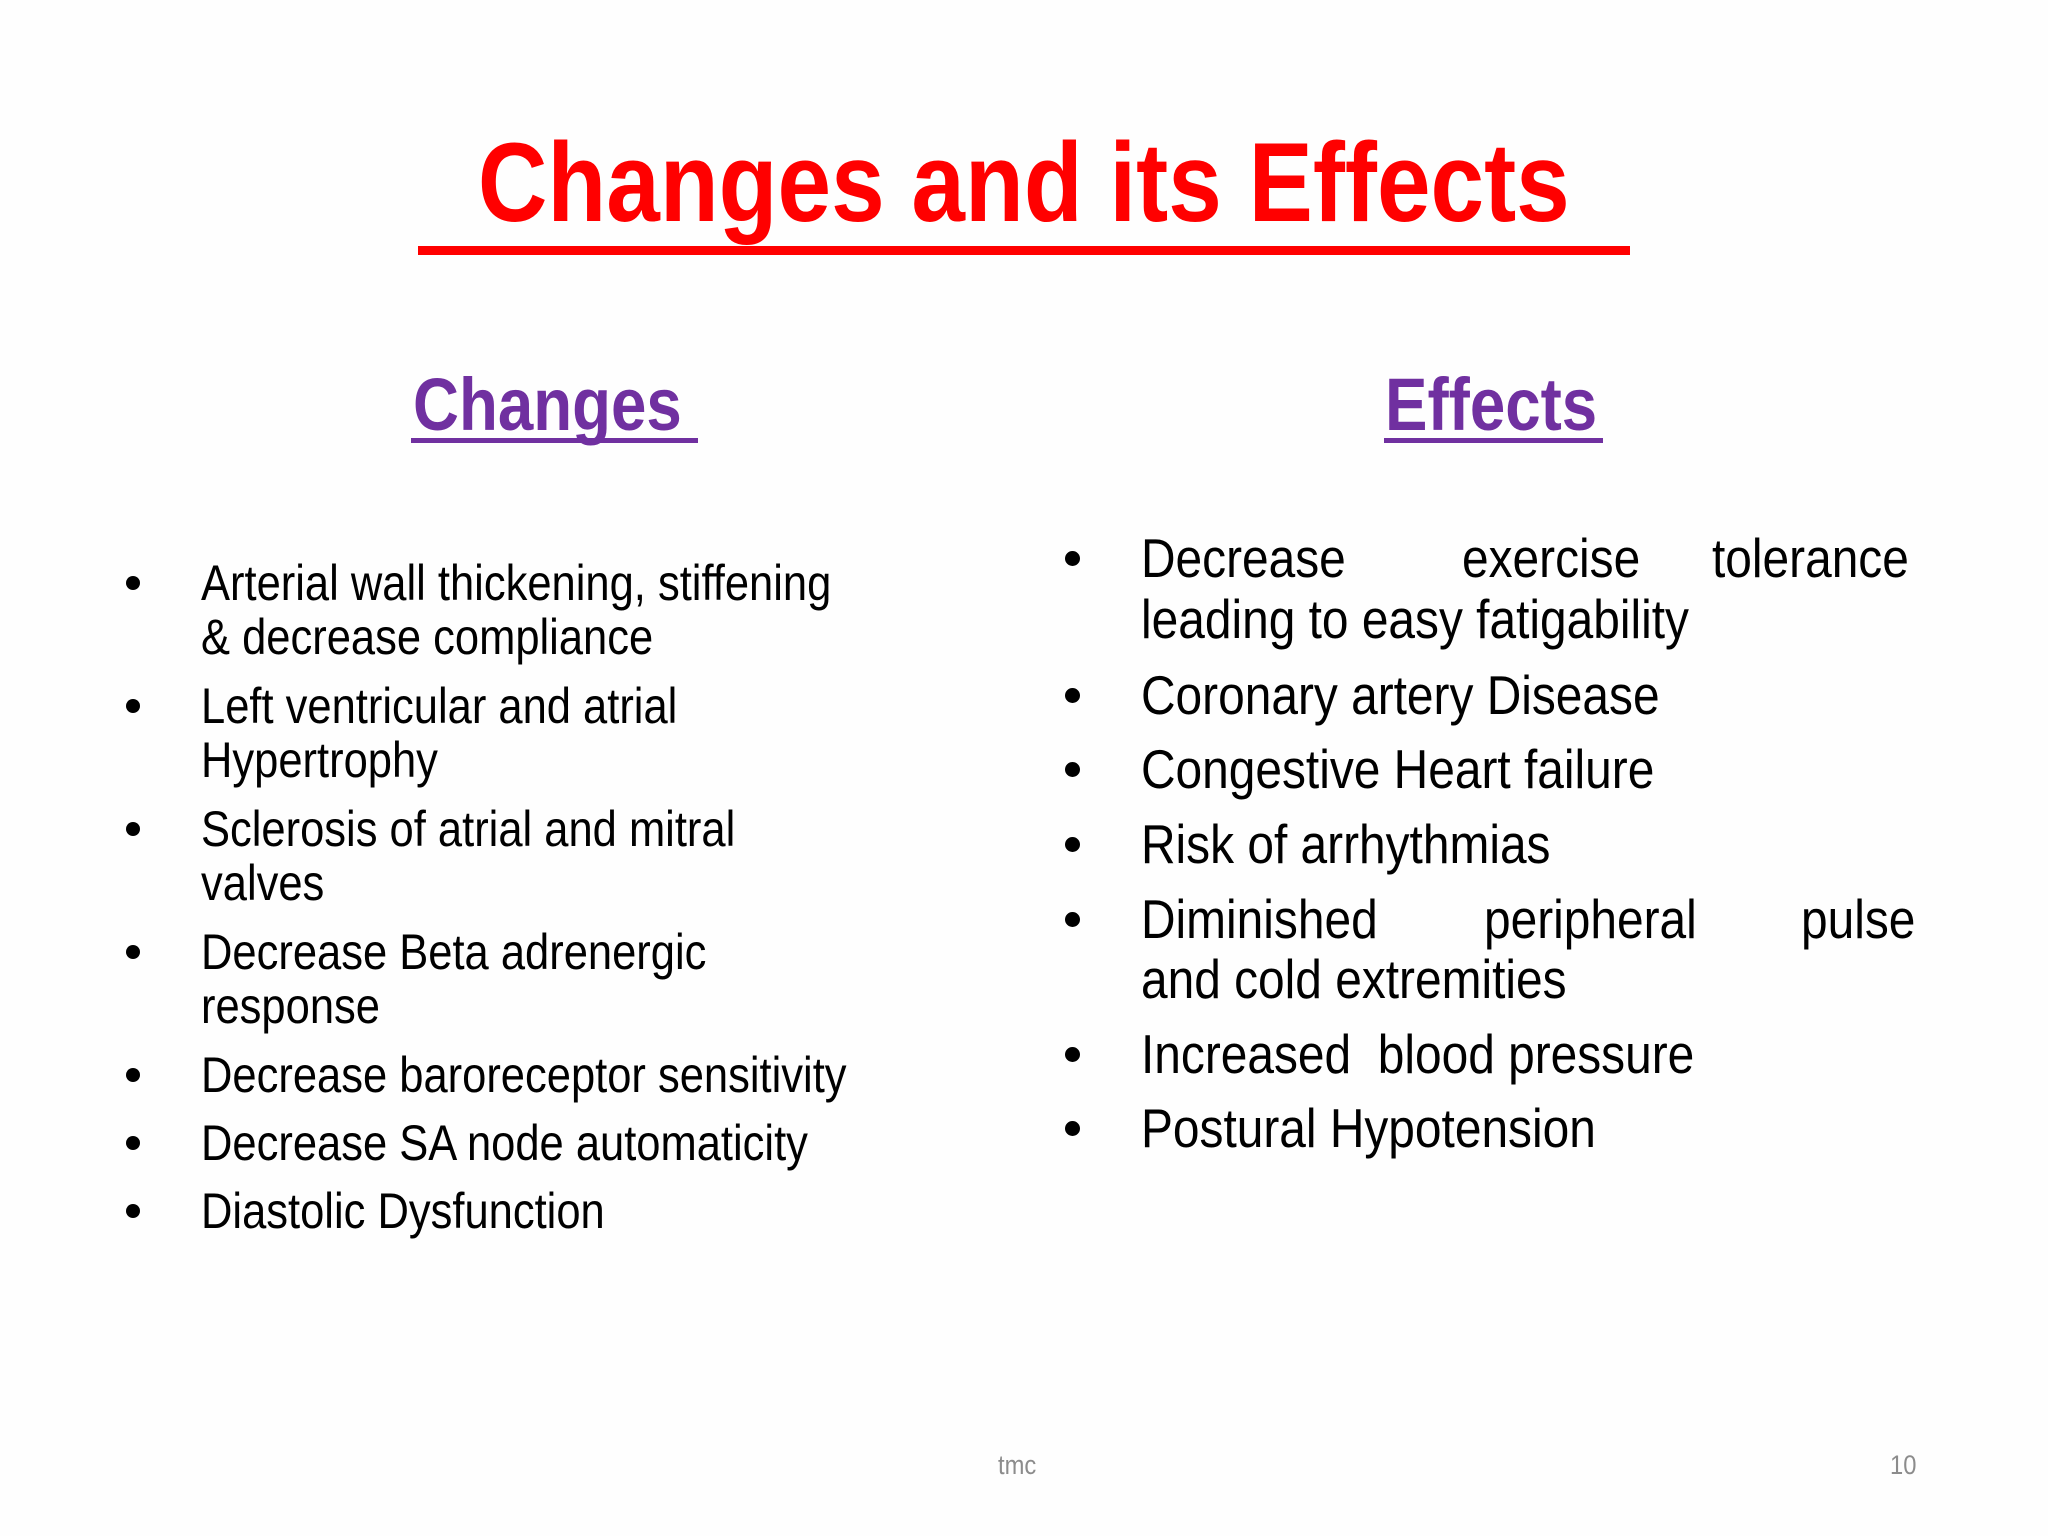 The height and width of the screenshot is (1536, 2048). I want to click on effects-item-4-line-0: Diminished peripheral pulse, so click(1530, 919).